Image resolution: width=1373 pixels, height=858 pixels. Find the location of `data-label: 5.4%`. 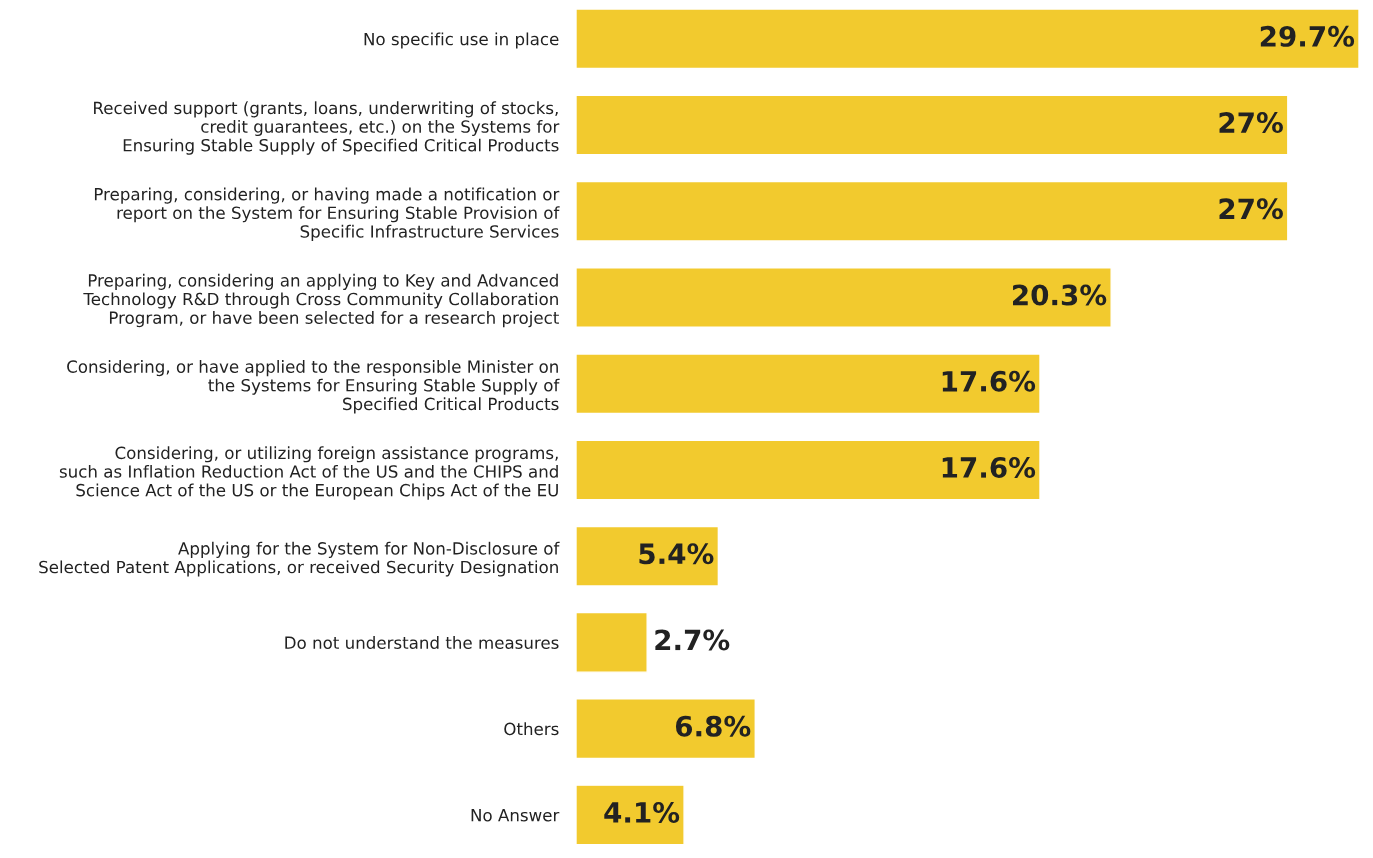

data-label: 5.4% is located at coordinates (676, 554).